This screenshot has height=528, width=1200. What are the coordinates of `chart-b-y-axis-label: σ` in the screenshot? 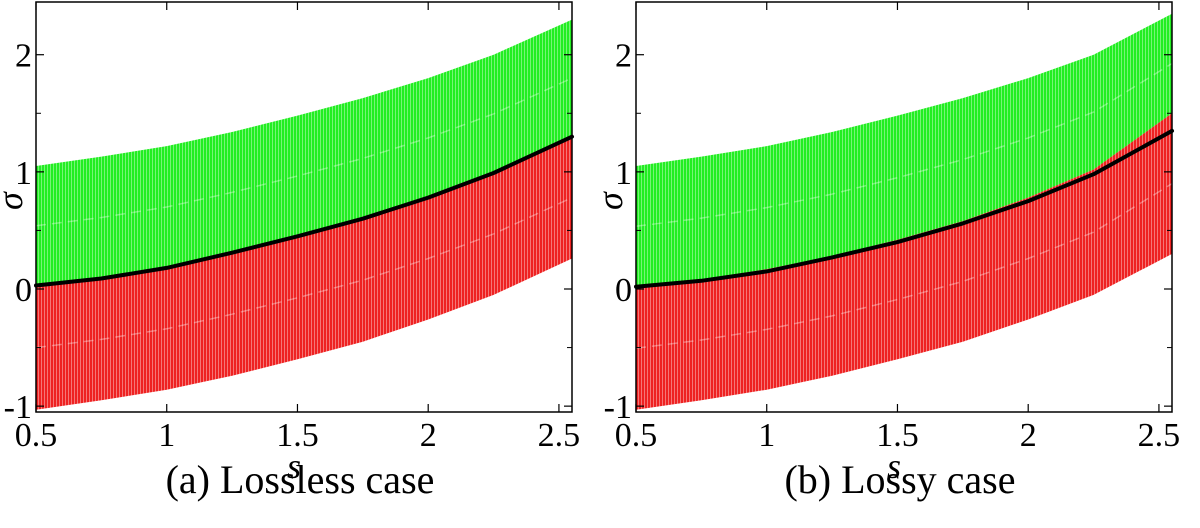 It's located at (615, 200).